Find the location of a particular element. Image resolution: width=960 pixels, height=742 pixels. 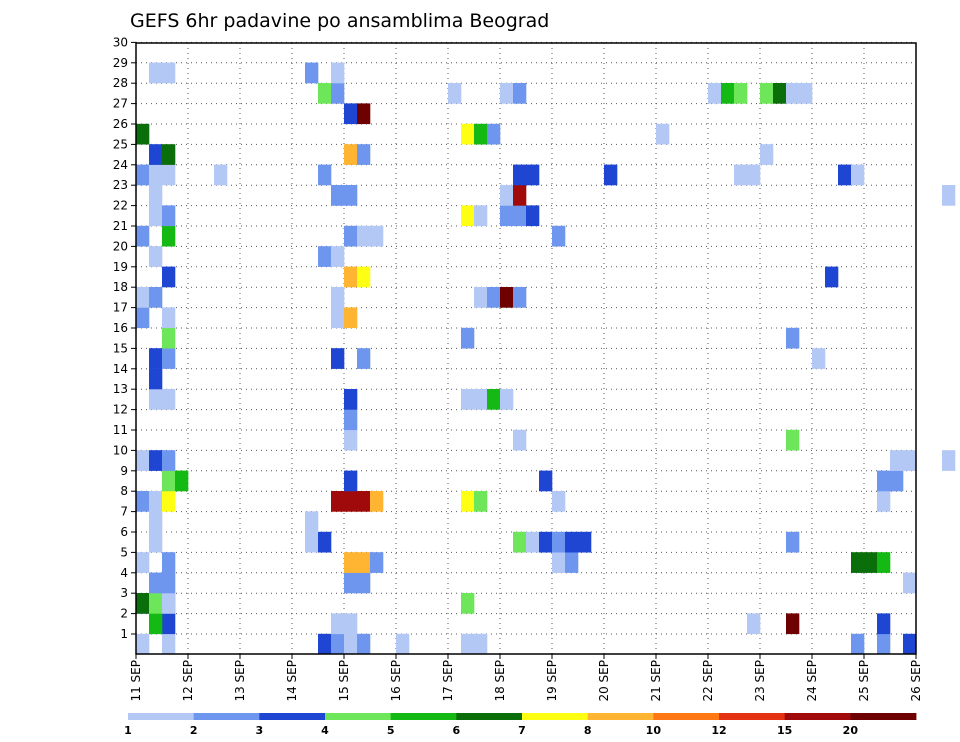

y-tick-label: 20 is located at coordinates (120, 246).